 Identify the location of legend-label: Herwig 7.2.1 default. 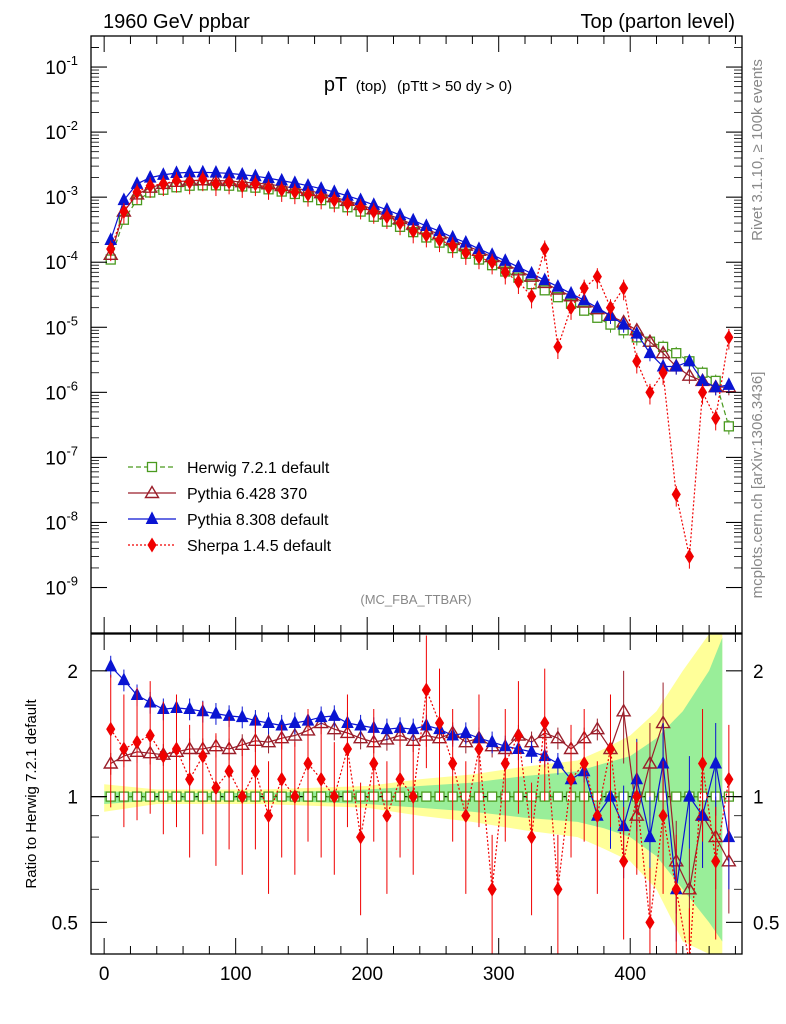
(258, 468).